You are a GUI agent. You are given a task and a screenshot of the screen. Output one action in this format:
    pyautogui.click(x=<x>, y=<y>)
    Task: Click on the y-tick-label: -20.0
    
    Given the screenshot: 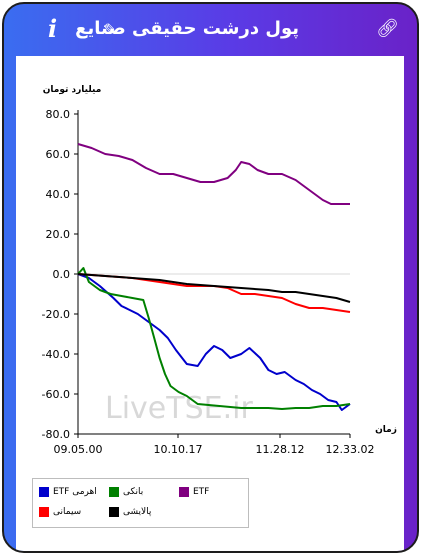 What is the action you would take?
    pyautogui.click(x=56, y=314)
    